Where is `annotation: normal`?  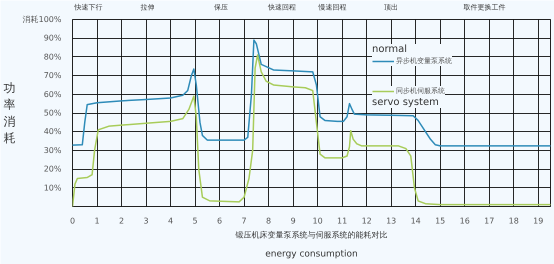
annotation: normal is located at coordinates (390, 49).